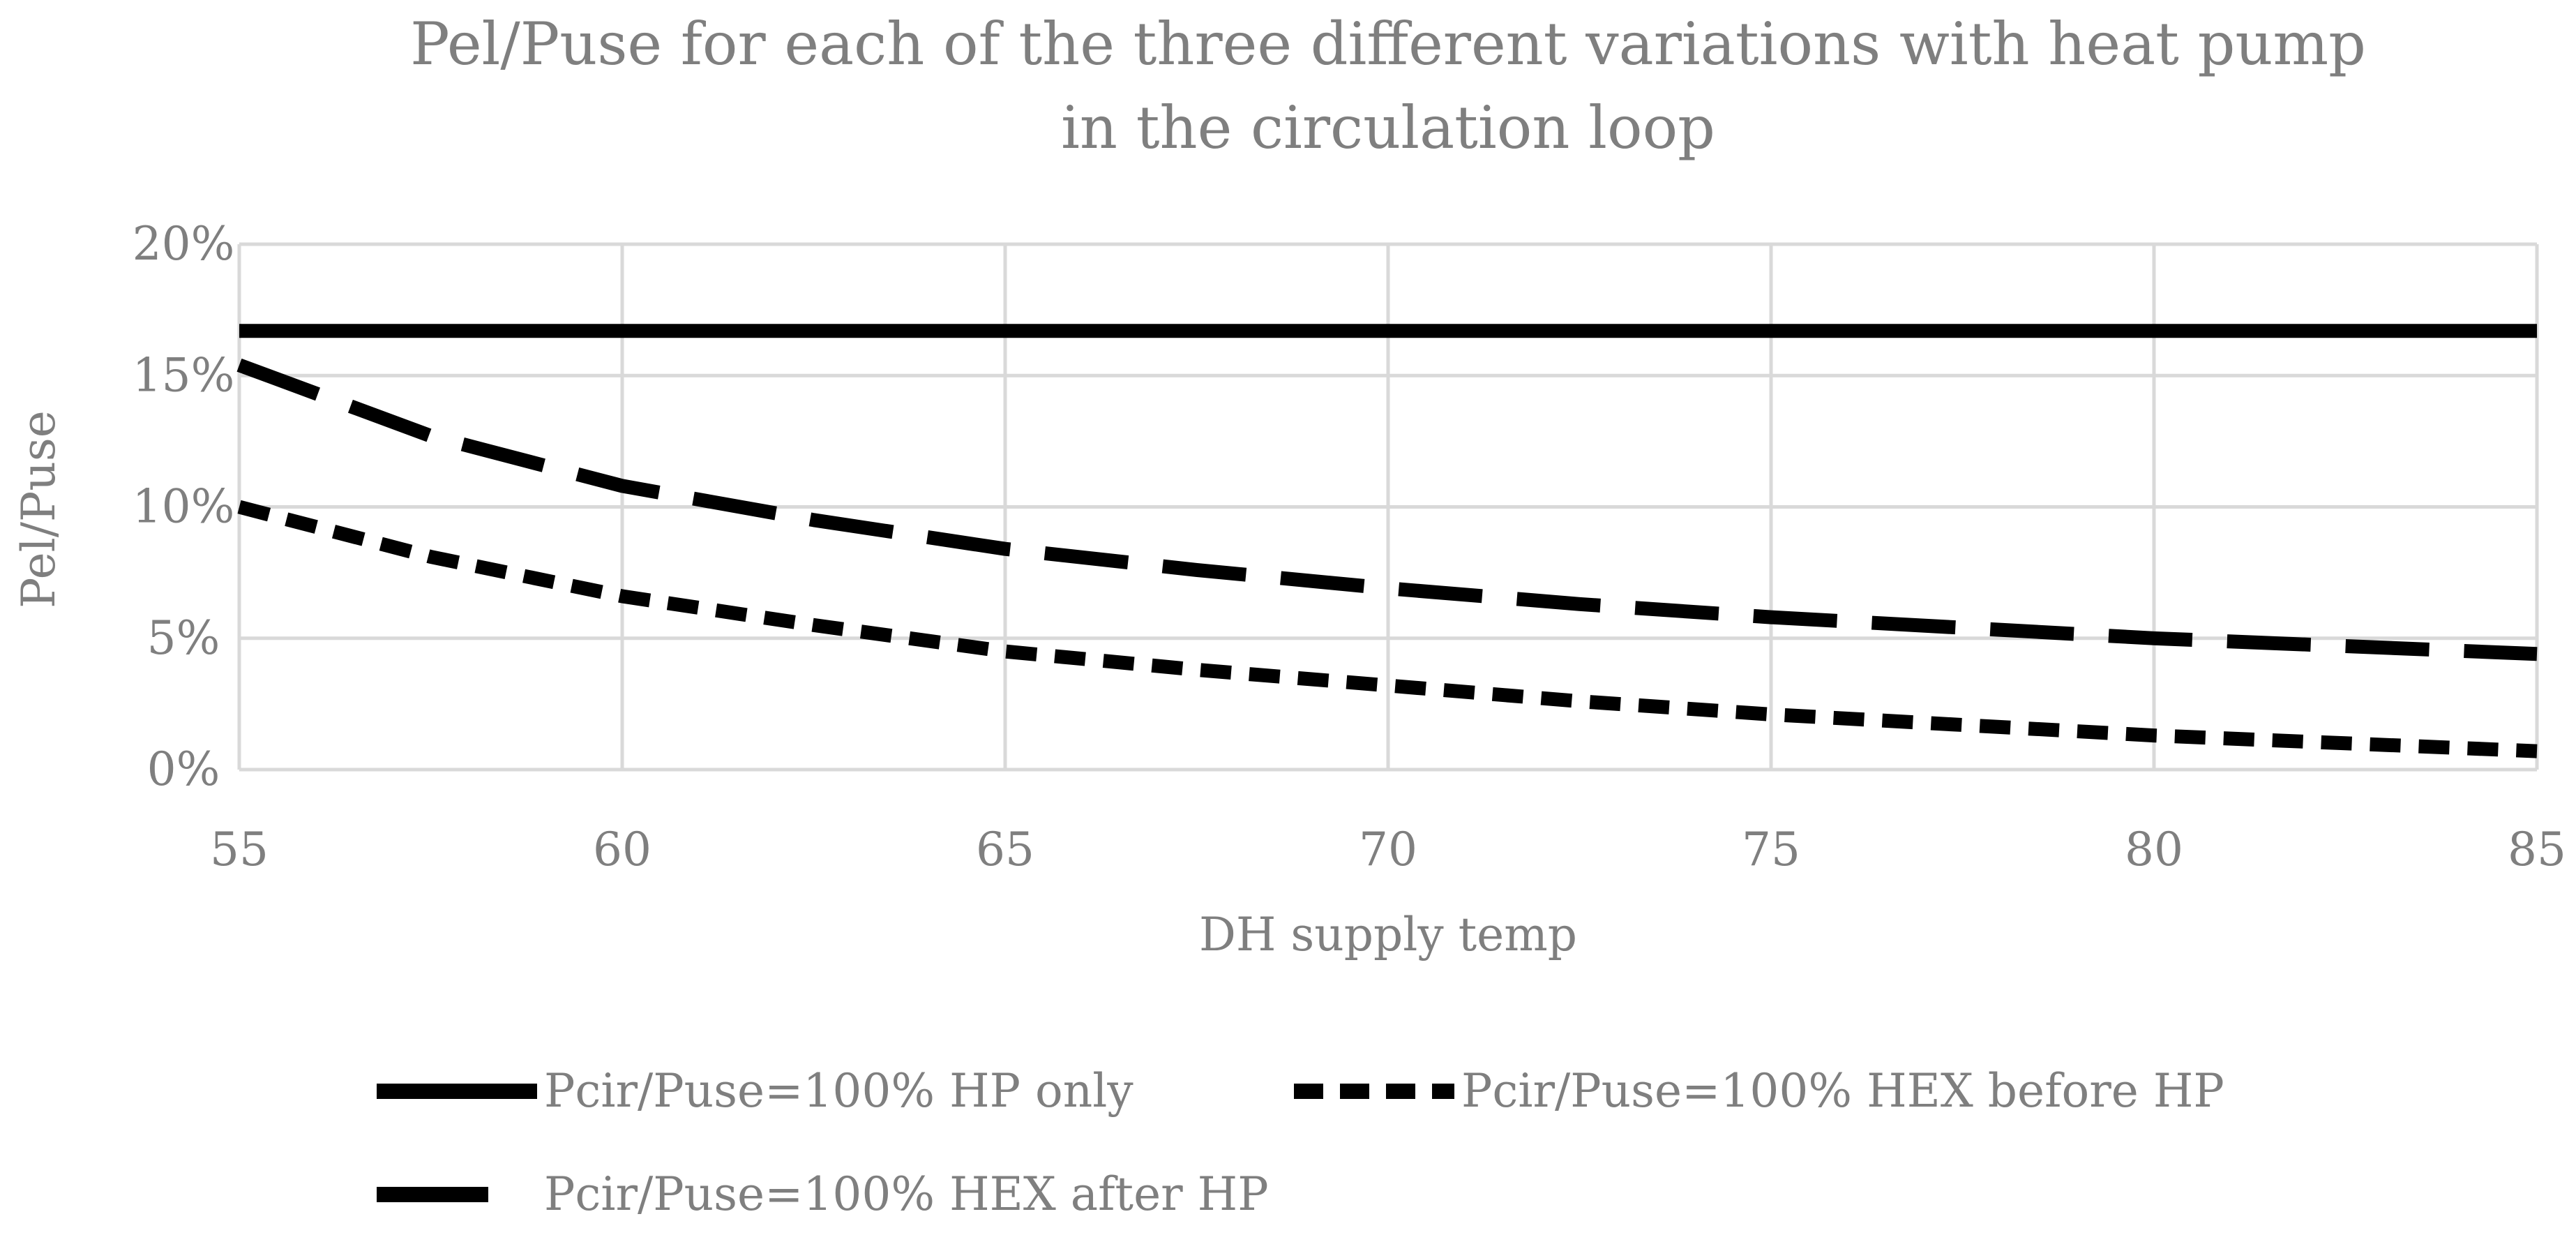 The width and height of the screenshot is (2576, 1235). What do you see at coordinates (1388, 127) in the screenshot?
I see `chart-title-line-2: in the circulation loop` at bounding box center [1388, 127].